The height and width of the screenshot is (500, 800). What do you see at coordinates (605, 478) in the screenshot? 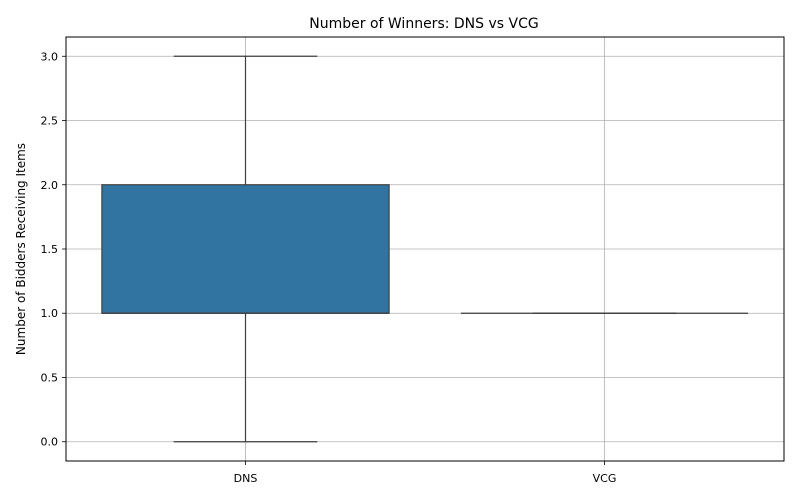
I see `x-tick-label: VCG` at bounding box center [605, 478].